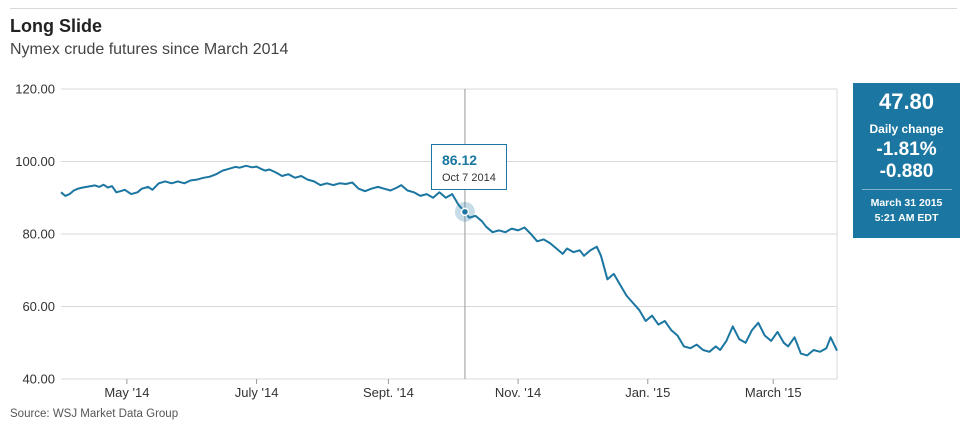 This screenshot has width=967, height=431. I want to click on top-rule, so click(483, 8).